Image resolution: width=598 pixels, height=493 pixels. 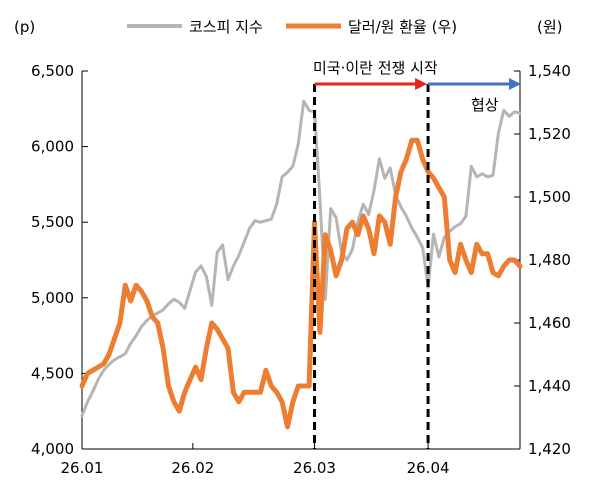 I want to click on left-axis-ticks: 4,000 4,500 5,000 5,500 6,000 6,500, so click(x=59, y=260).